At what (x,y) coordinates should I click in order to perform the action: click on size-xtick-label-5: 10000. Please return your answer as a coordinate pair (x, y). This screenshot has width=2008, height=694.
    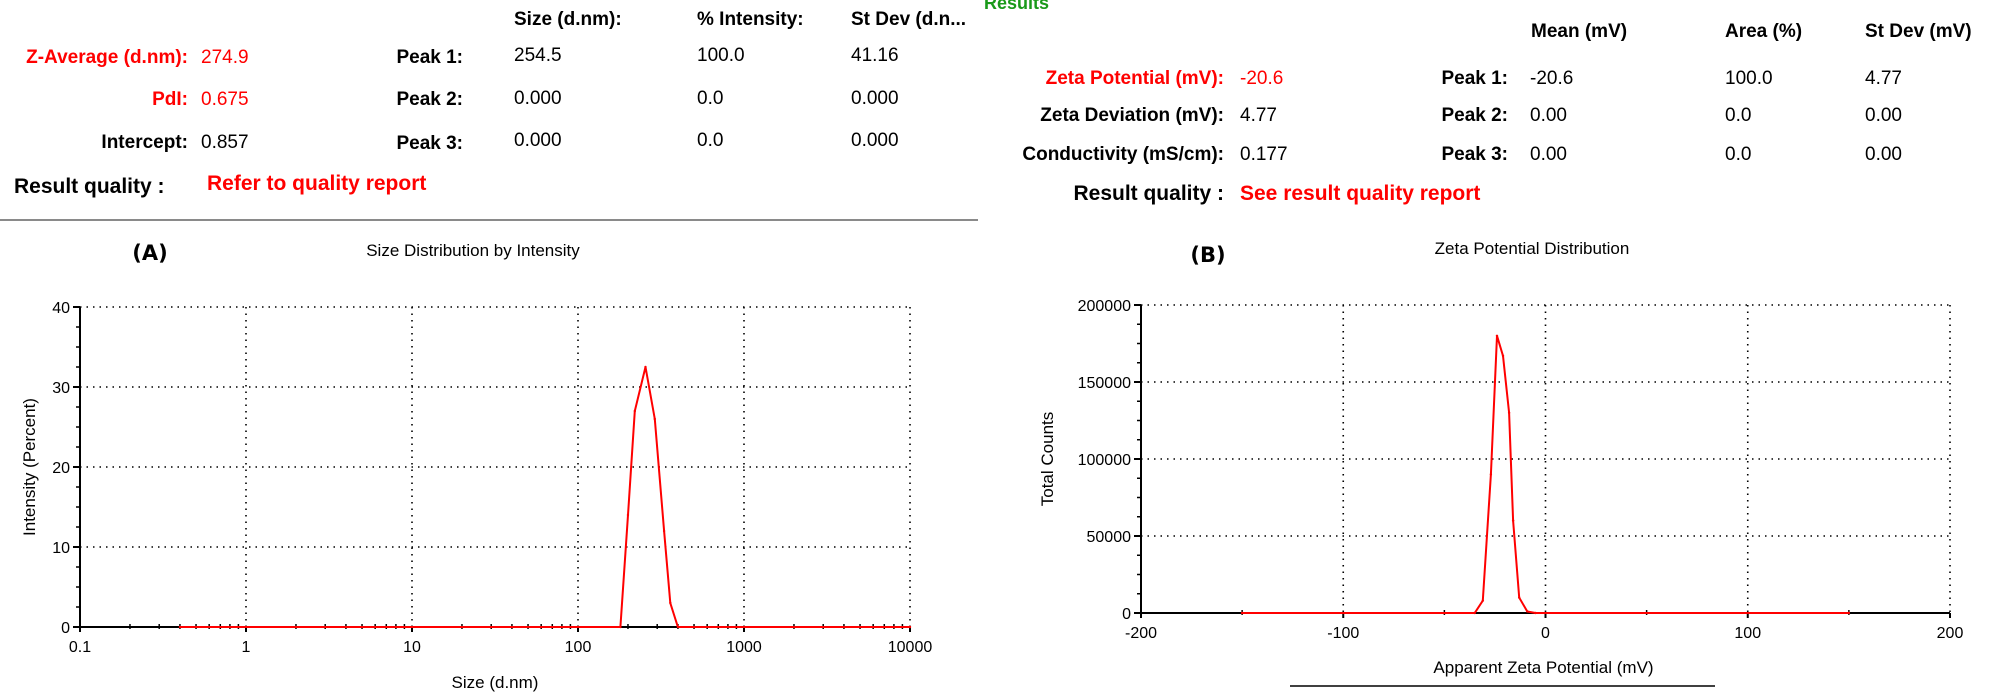
    Looking at the image, I should click on (910, 647).